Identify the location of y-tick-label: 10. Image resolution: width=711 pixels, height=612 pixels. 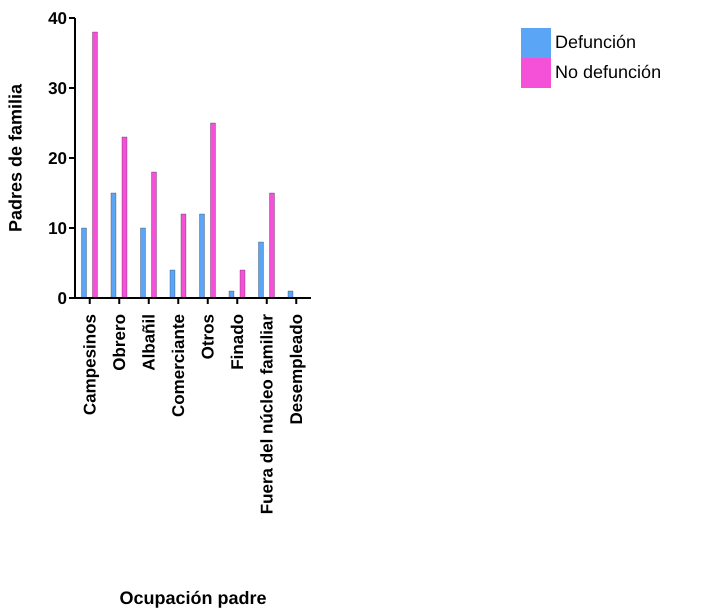
(57, 228).